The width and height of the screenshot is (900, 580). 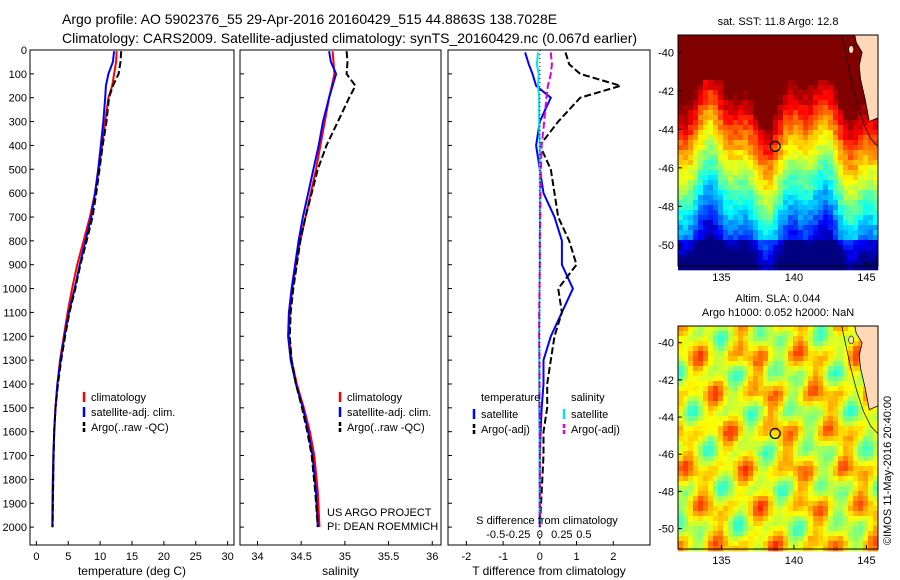 What do you see at coordinates (851, 340) in the screenshot?
I see `island` at bounding box center [851, 340].